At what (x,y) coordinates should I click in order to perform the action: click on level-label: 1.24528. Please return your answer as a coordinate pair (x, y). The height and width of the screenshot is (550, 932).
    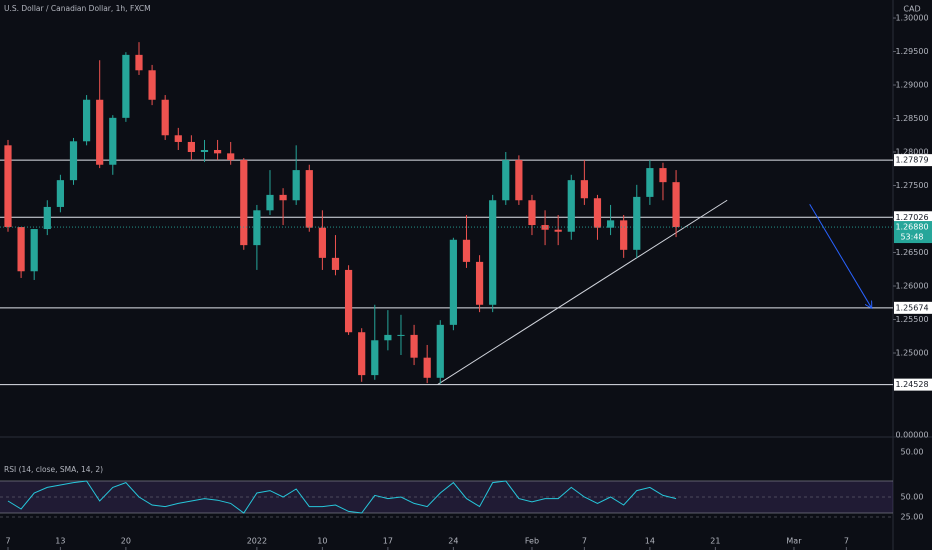
    Looking at the image, I should click on (911, 384).